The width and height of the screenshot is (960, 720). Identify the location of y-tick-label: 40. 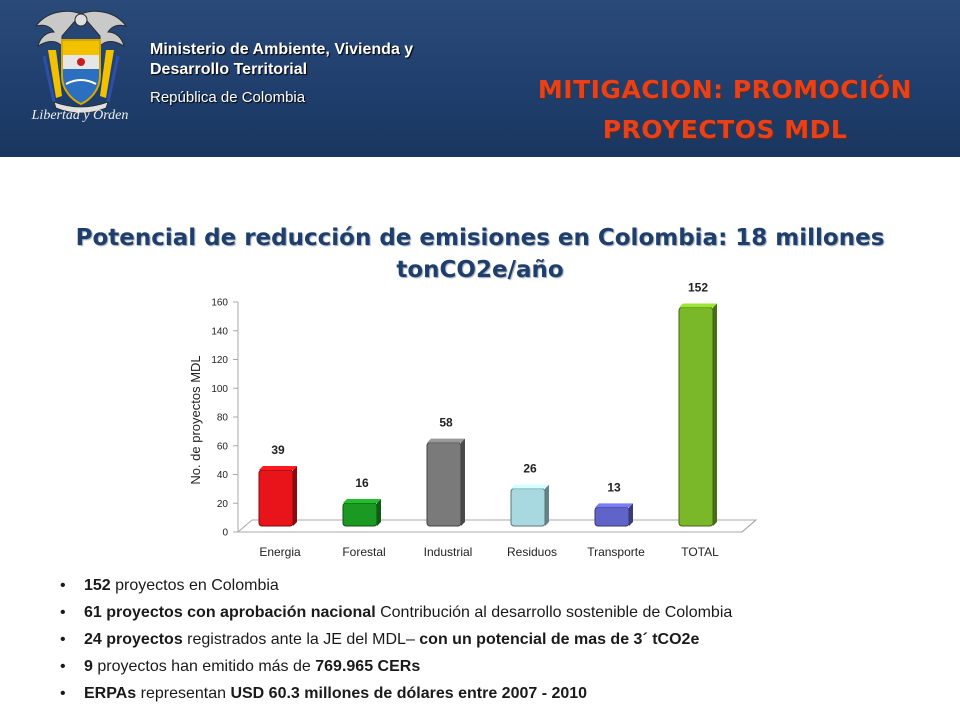
(223, 475).